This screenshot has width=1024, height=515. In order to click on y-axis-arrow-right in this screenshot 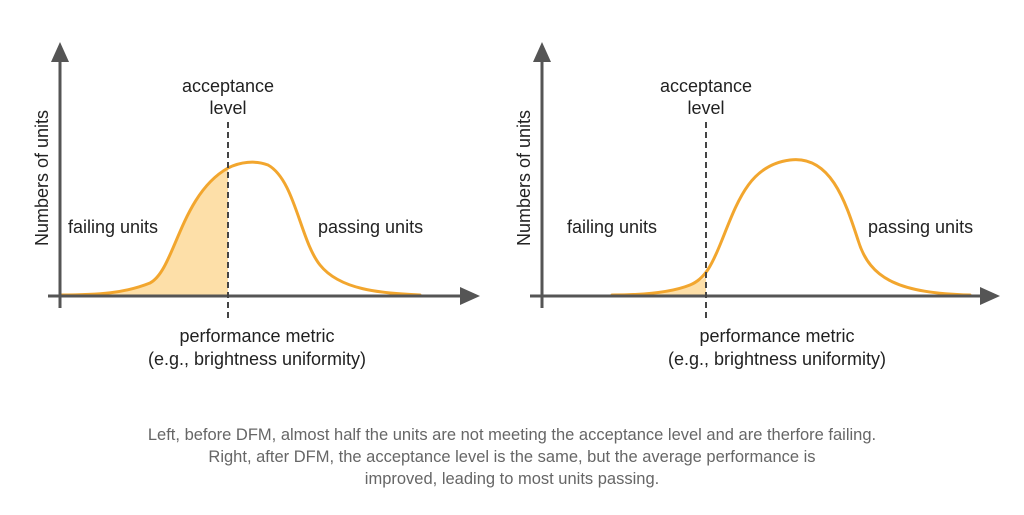, I will do `click(542, 52)`.